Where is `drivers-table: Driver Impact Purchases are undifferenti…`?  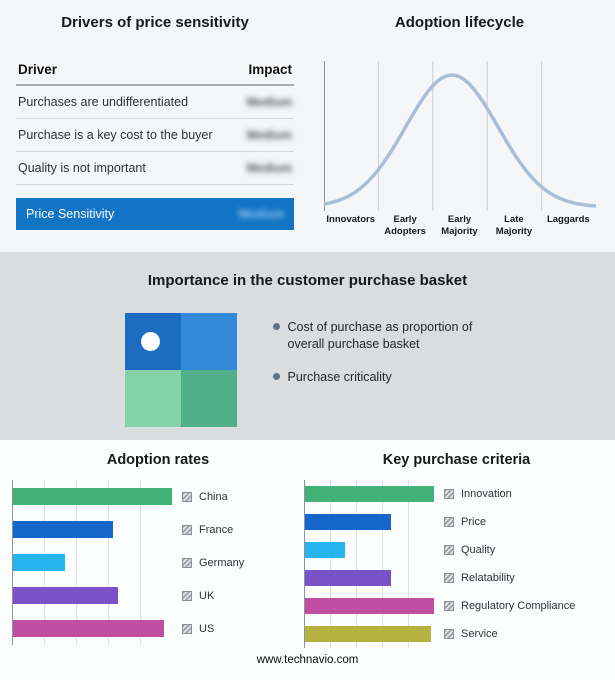
drivers-table: Driver Impact Purchases are undifferenti… is located at coordinates (155, 142).